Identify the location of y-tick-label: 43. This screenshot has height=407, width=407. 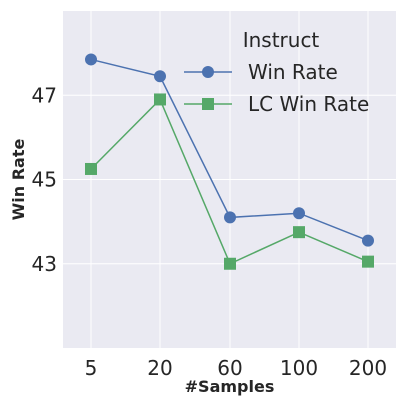
(44, 264).